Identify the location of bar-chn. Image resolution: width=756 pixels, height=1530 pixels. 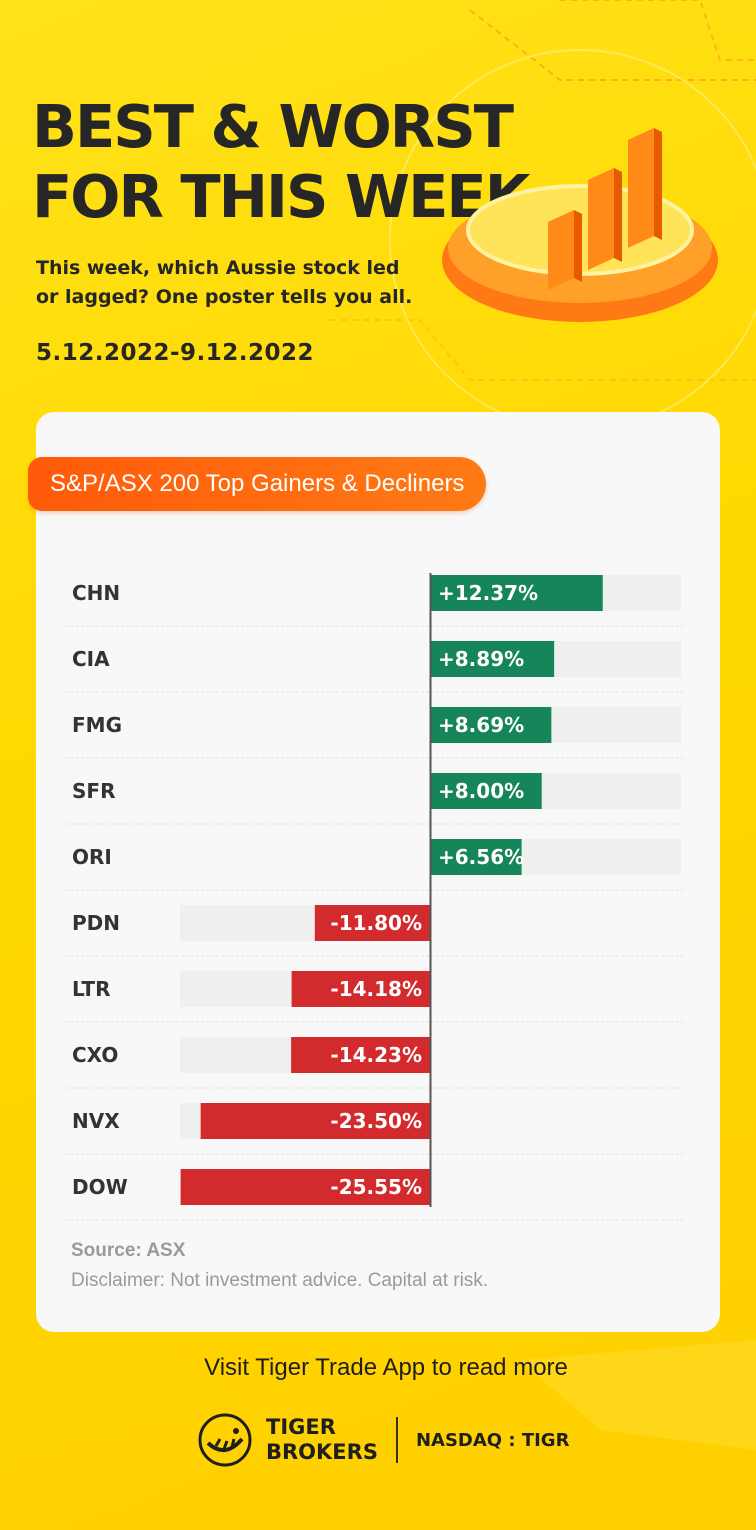
(516, 593).